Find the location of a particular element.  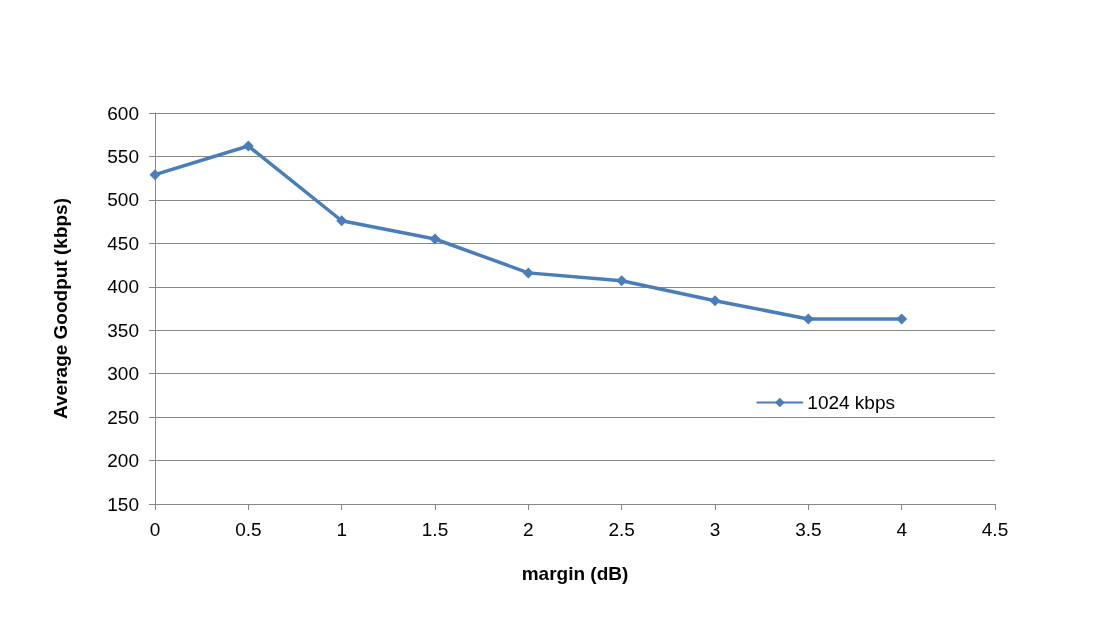

y-tick-label: 200 is located at coordinates (123, 461).